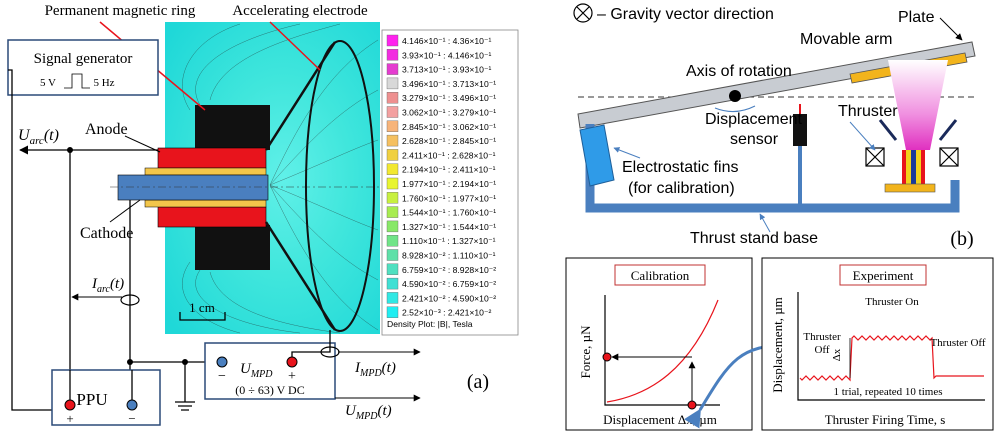 The width and height of the screenshot is (995, 440). Describe the element at coordinates (446, 313) in the screenshot. I see `legend-entry: 2.52×10⁻³ : 2.421×10⁻²` at that location.